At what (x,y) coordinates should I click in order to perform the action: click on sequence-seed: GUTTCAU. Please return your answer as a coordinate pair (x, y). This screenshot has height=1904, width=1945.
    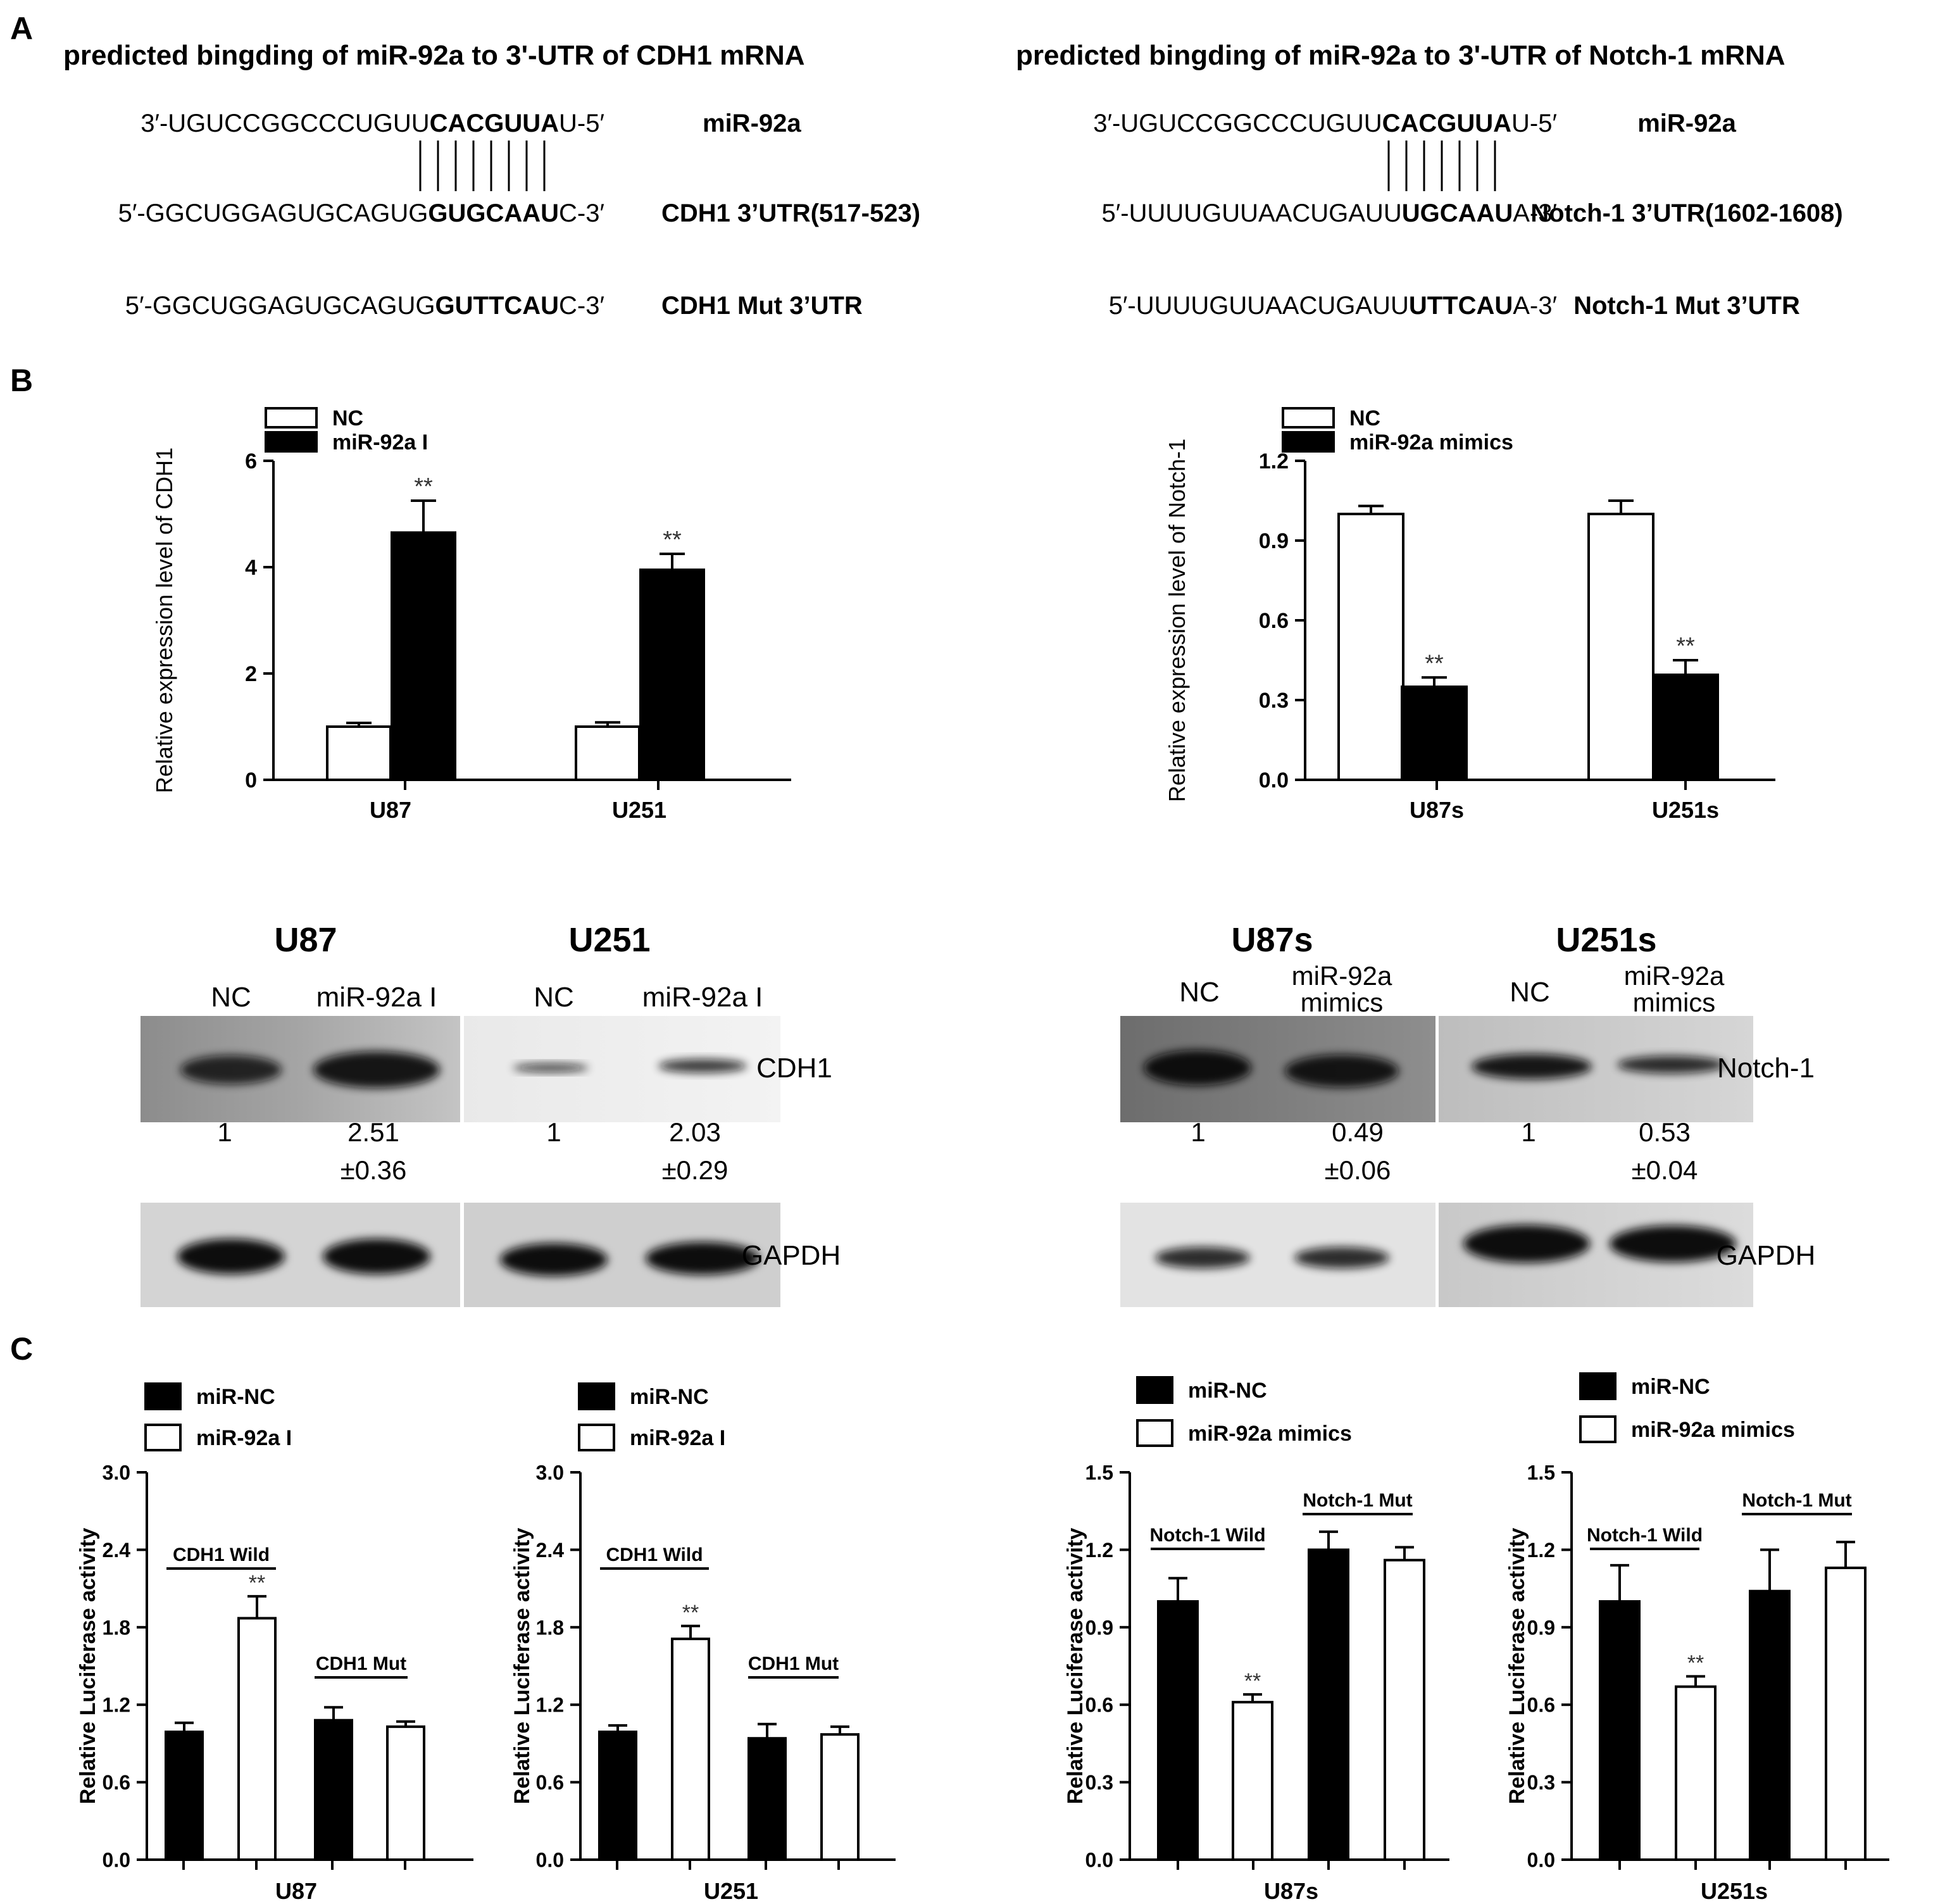
    Looking at the image, I should click on (497, 306).